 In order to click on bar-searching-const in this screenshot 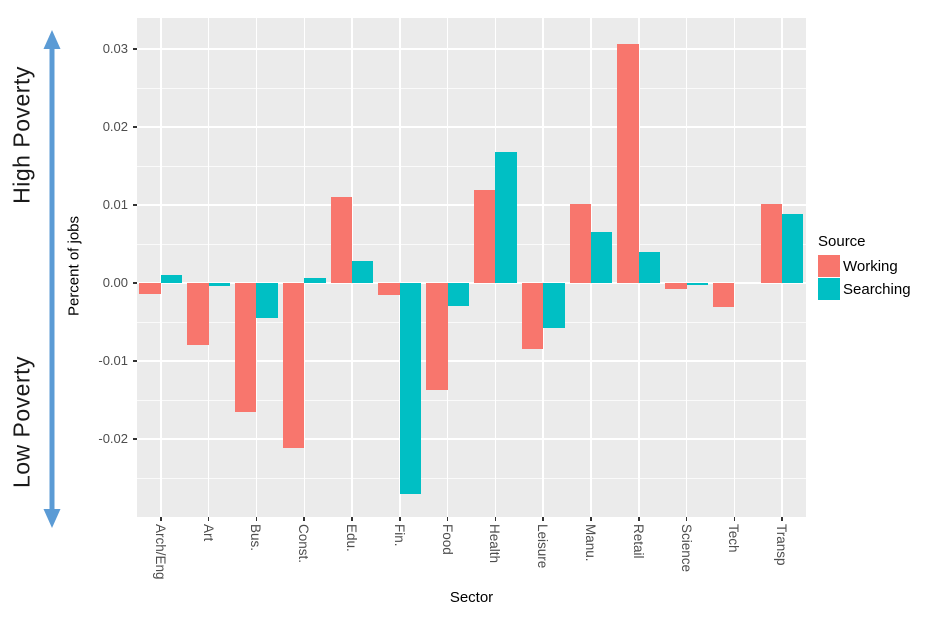, I will do `click(315, 281)`.